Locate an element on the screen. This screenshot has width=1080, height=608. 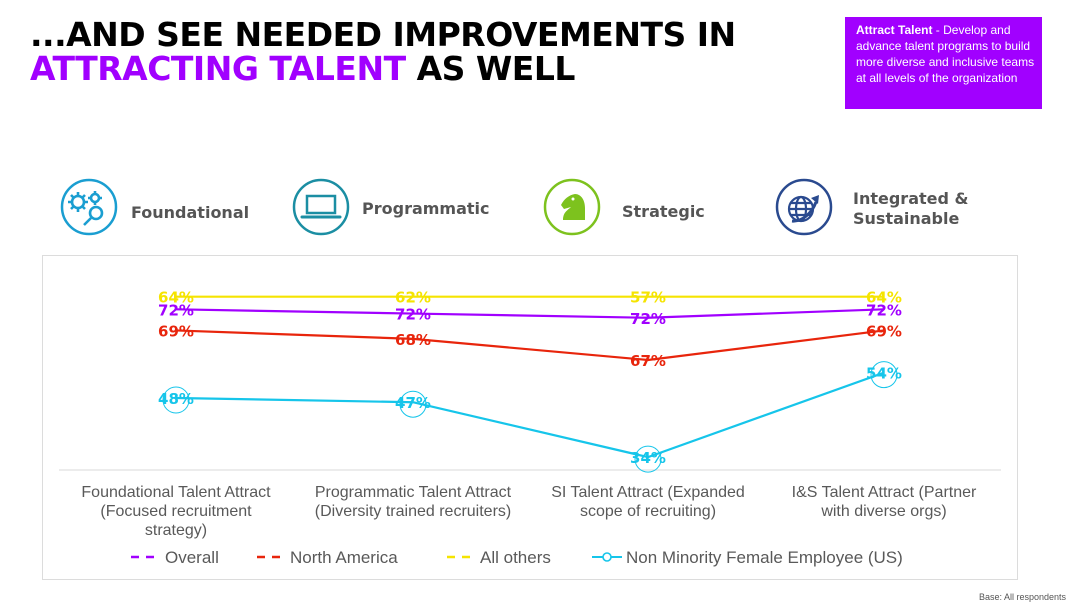
stage-label: Foundational is located at coordinates (190, 212).